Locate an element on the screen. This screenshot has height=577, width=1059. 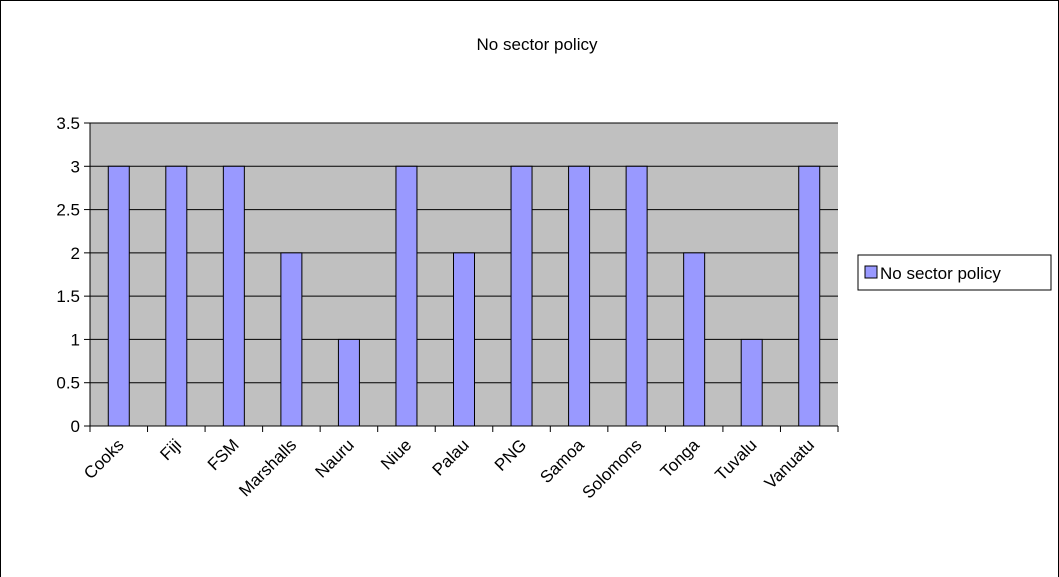
chart-title: No sector policy is located at coordinates (537, 44).